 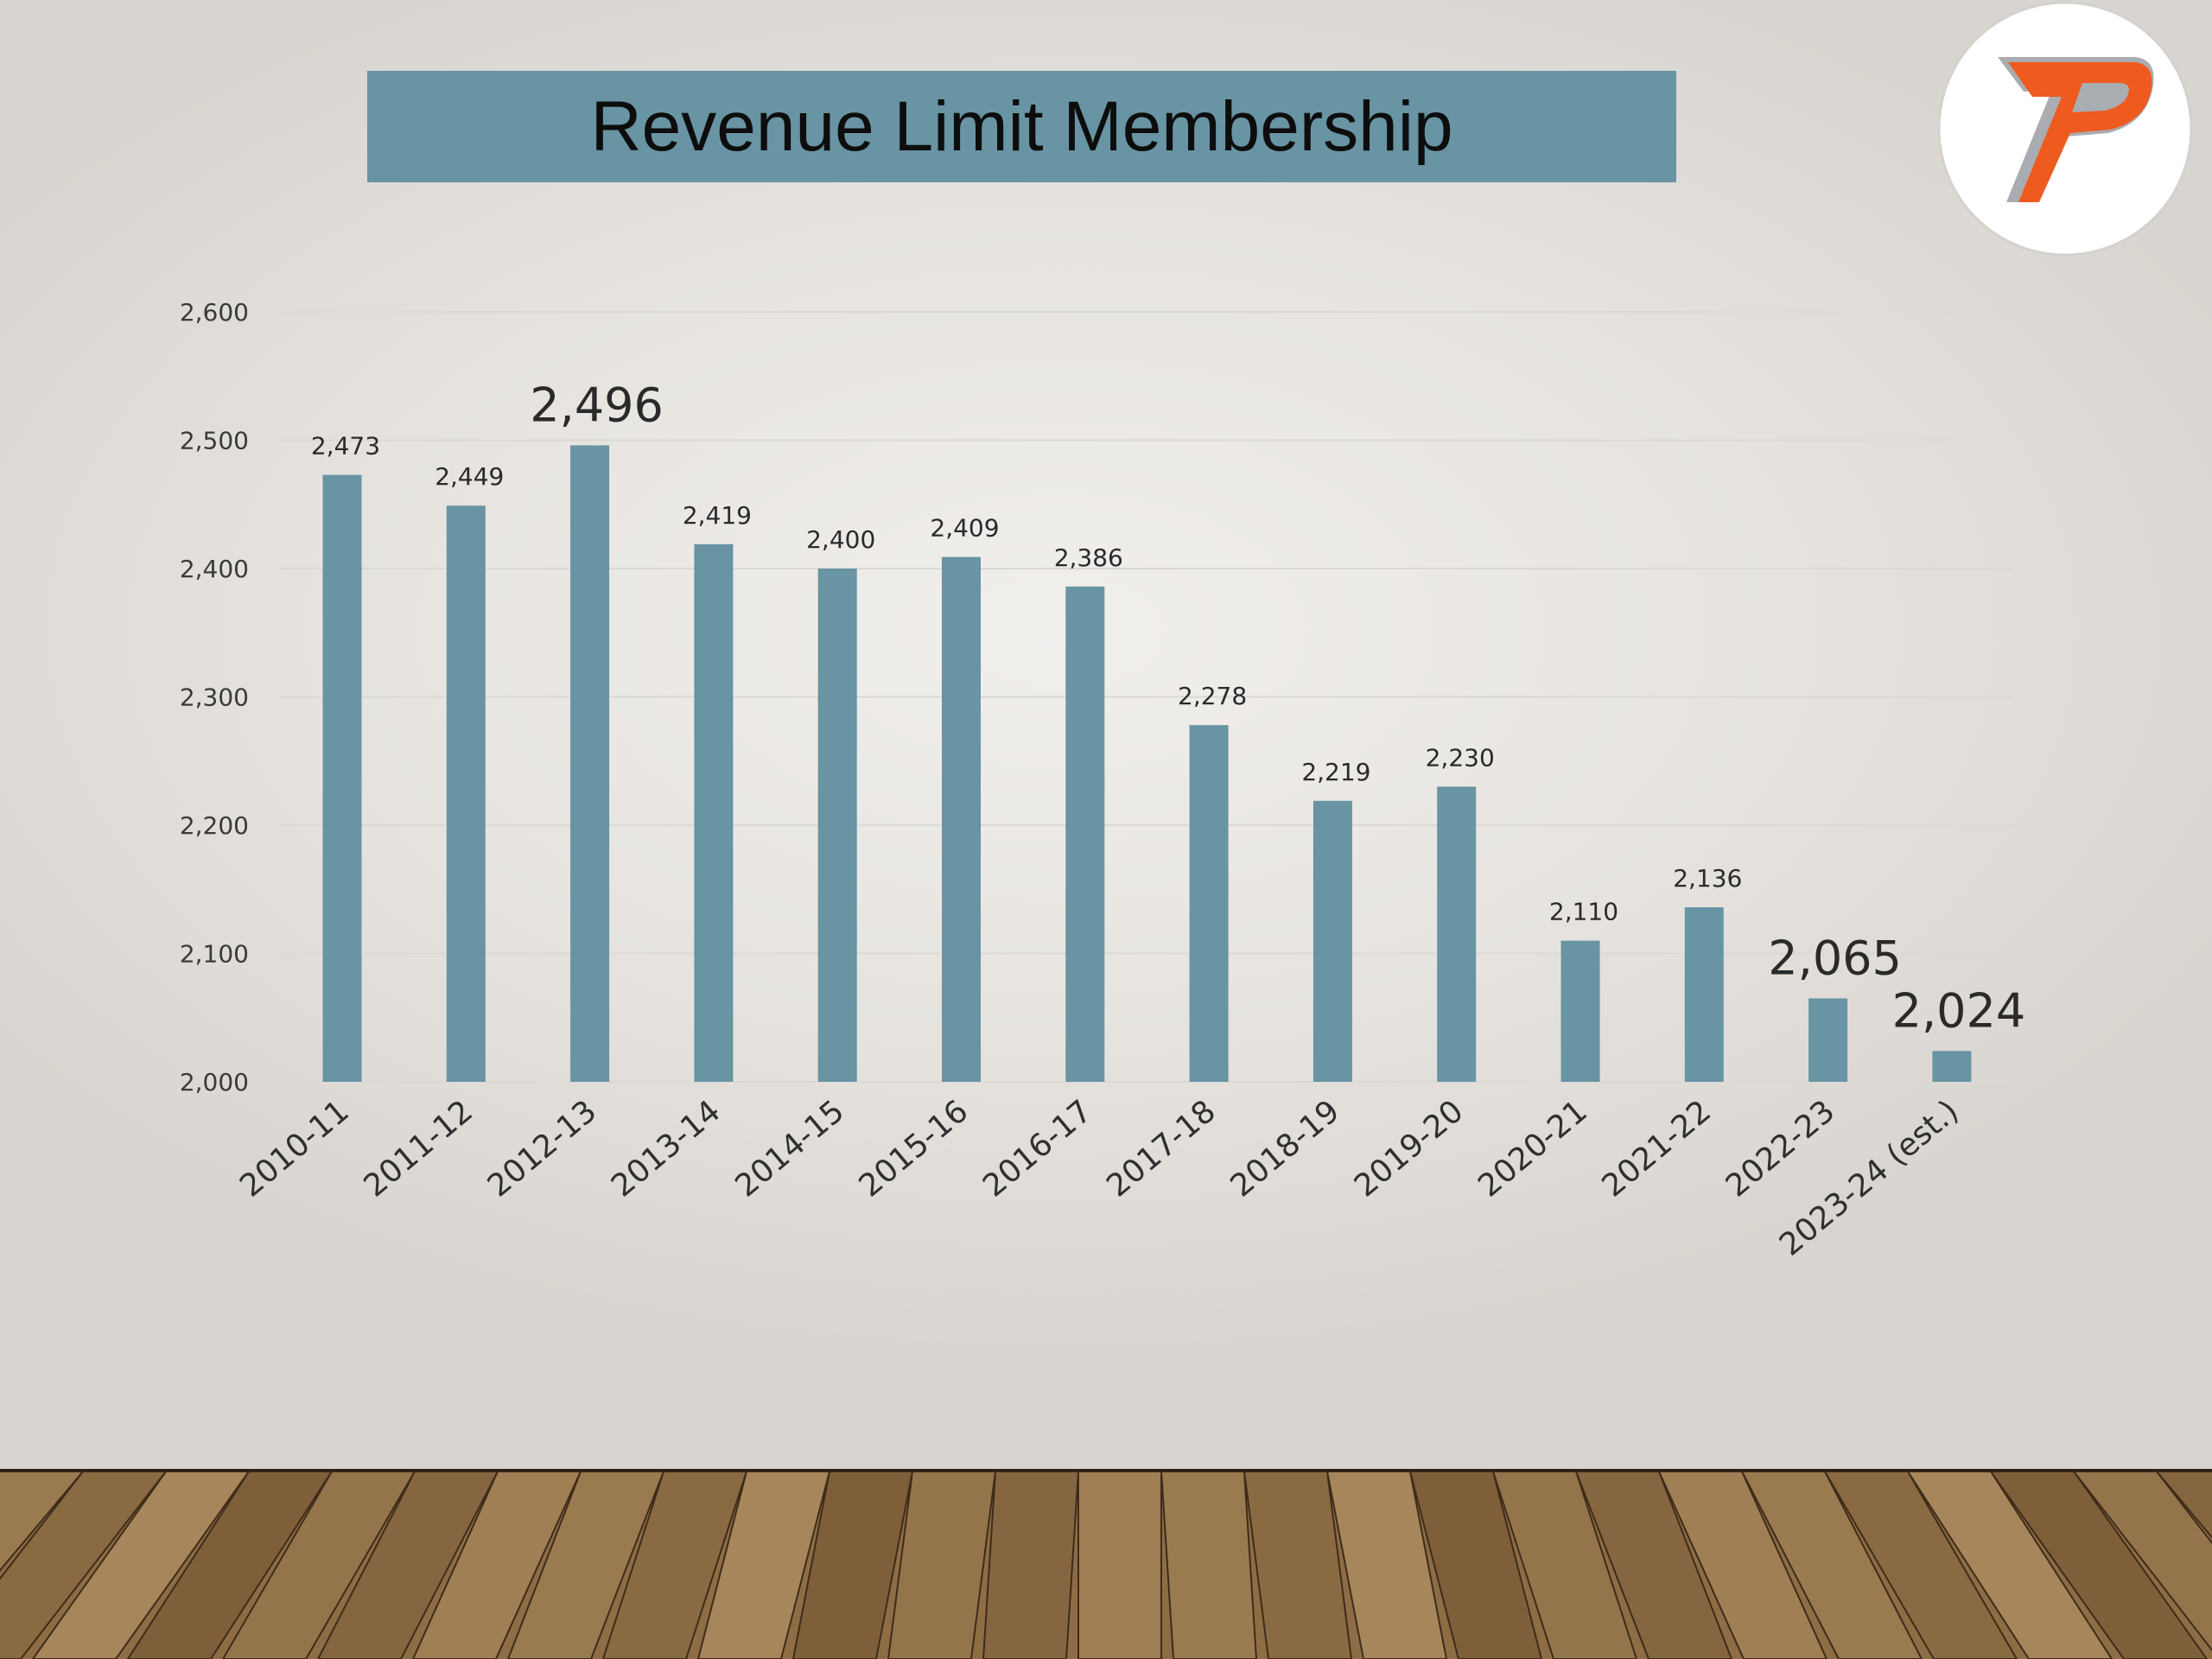 I want to click on y-tick-label: 2,600, so click(x=214, y=312).